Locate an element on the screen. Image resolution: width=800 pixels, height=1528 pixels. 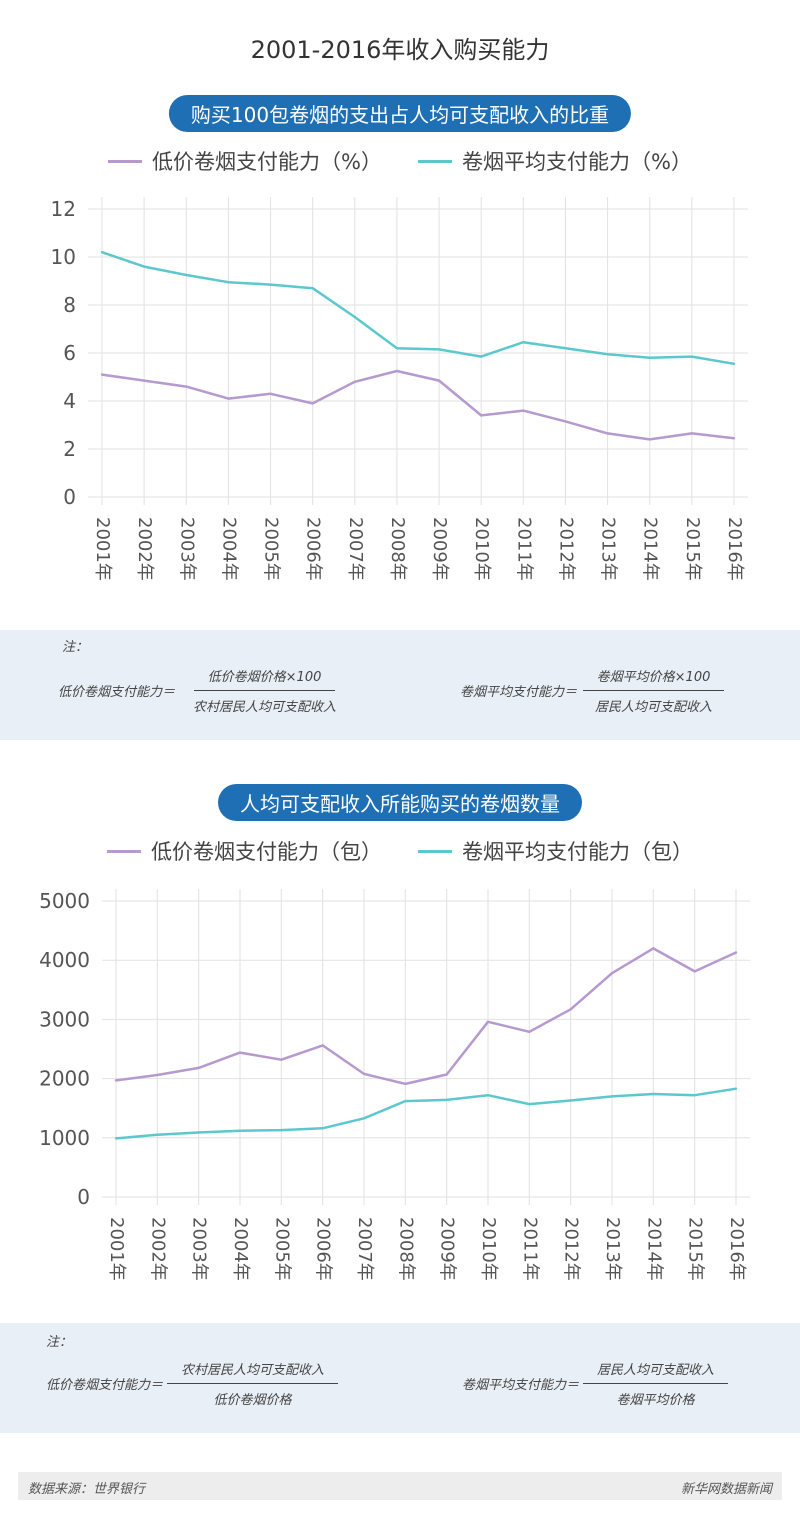
legend-label-avg: 卷烟平均支付能力（包） is located at coordinates (577, 852).